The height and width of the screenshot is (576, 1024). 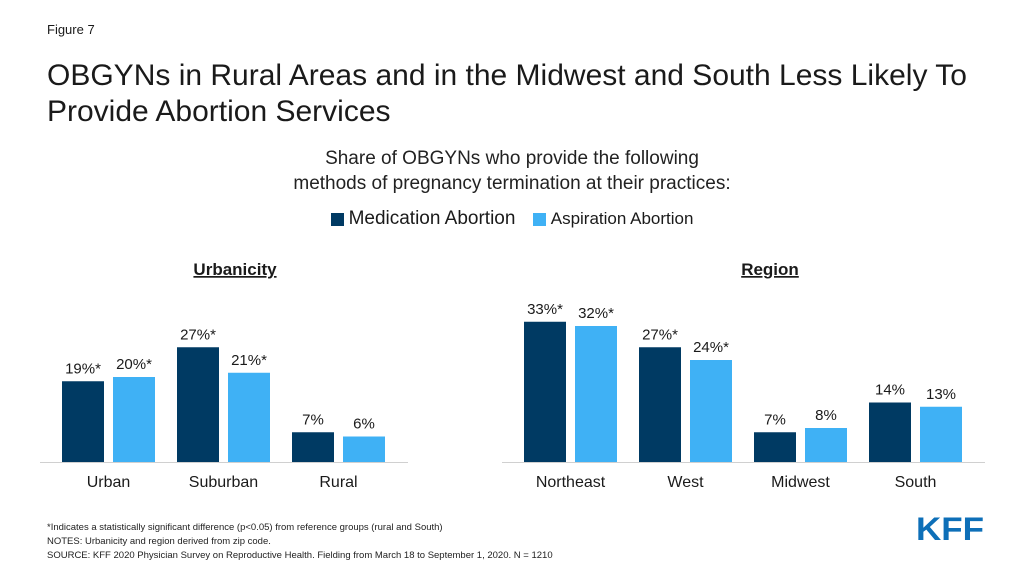 What do you see at coordinates (432, 218) in the screenshot?
I see `legend-label-medication: Medication Abortion` at bounding box center [432, 218].